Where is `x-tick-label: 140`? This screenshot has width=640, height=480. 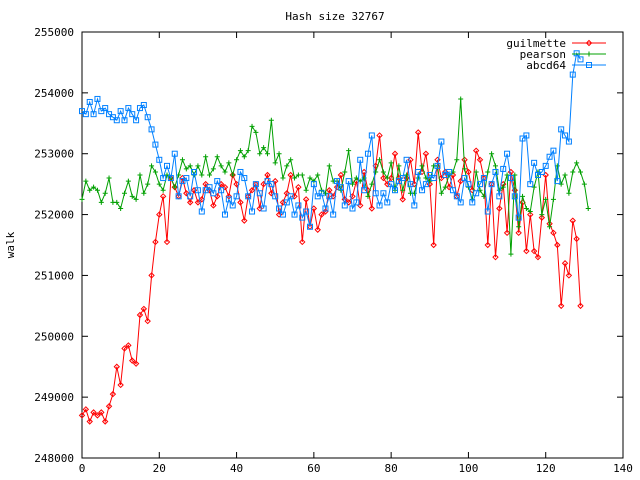 x-tick-label: 140 is located at coordinates (623, 468).